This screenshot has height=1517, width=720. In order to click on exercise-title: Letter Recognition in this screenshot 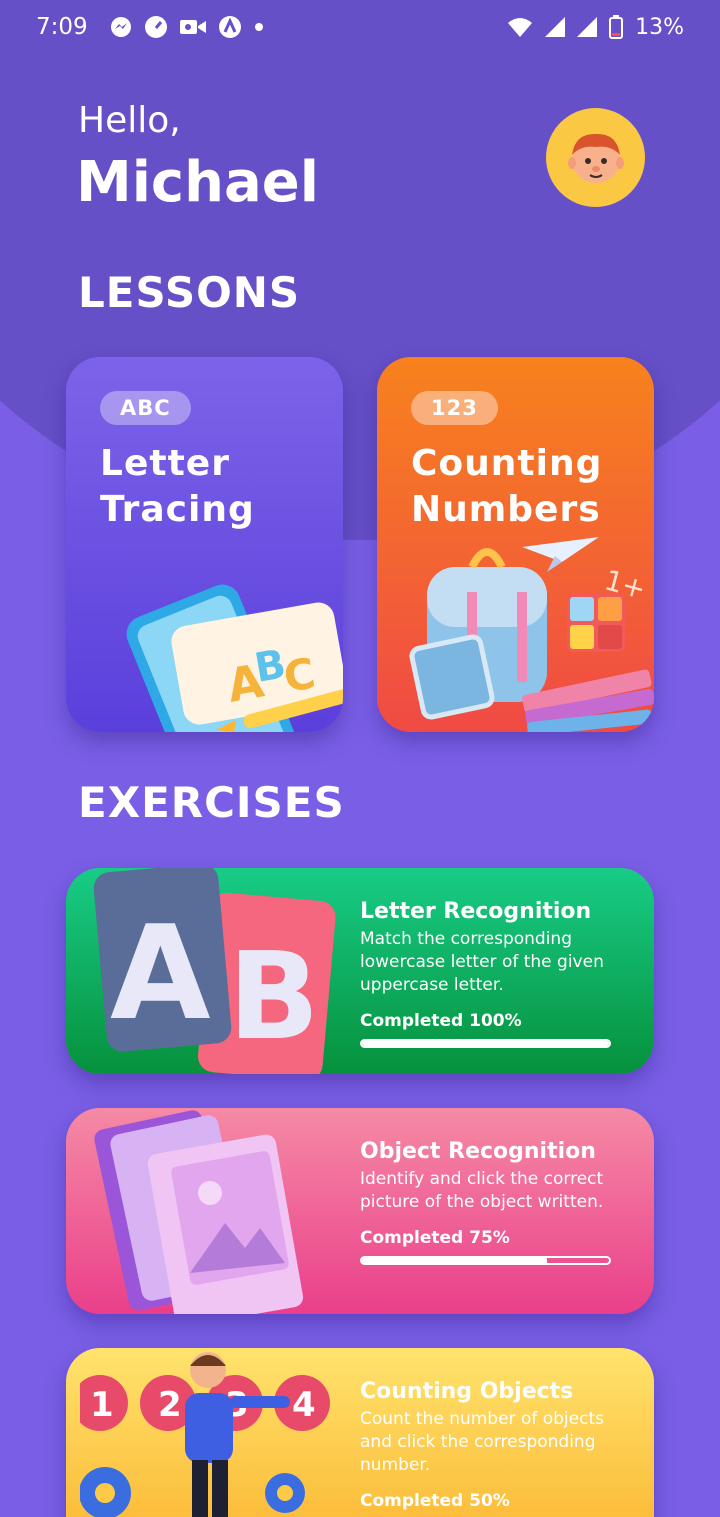, I will do `click(476, 911)`.